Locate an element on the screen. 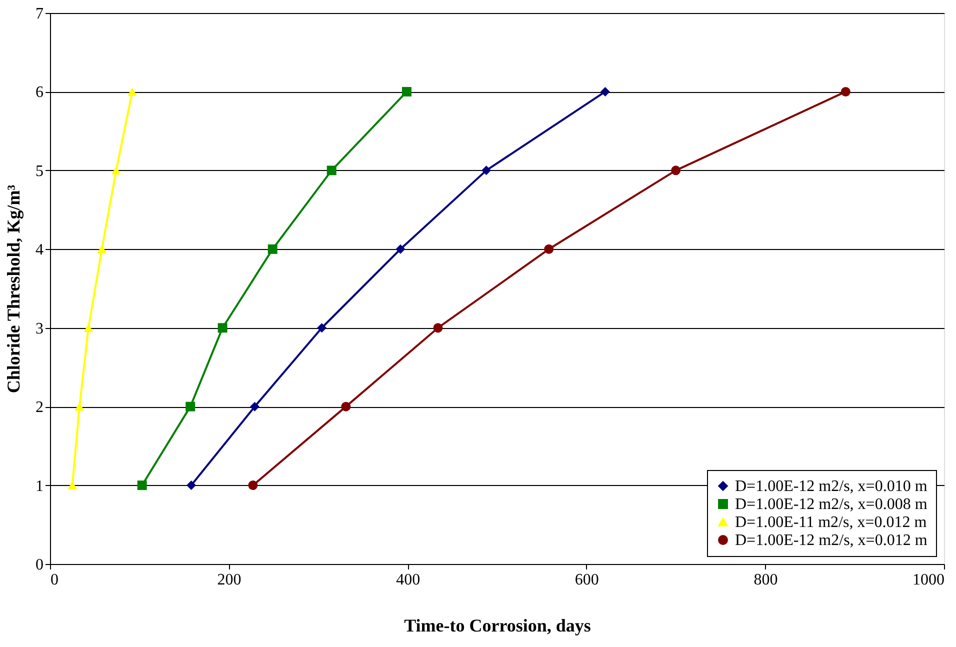  y-tick-label: 7 is located at coordinates (40, 14).